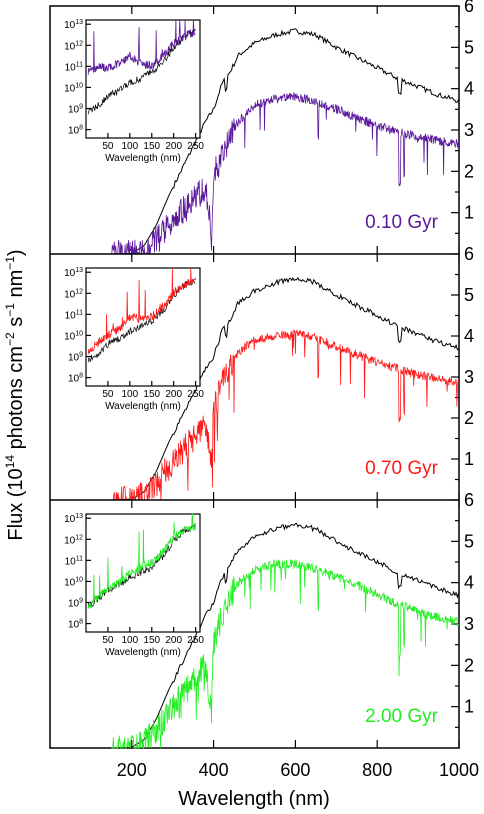 The image size is (484, 814). Describe the element at coordinates (16, 504) in the screenshot. I see `y-axis-title-part1: Flux (10` at that location.